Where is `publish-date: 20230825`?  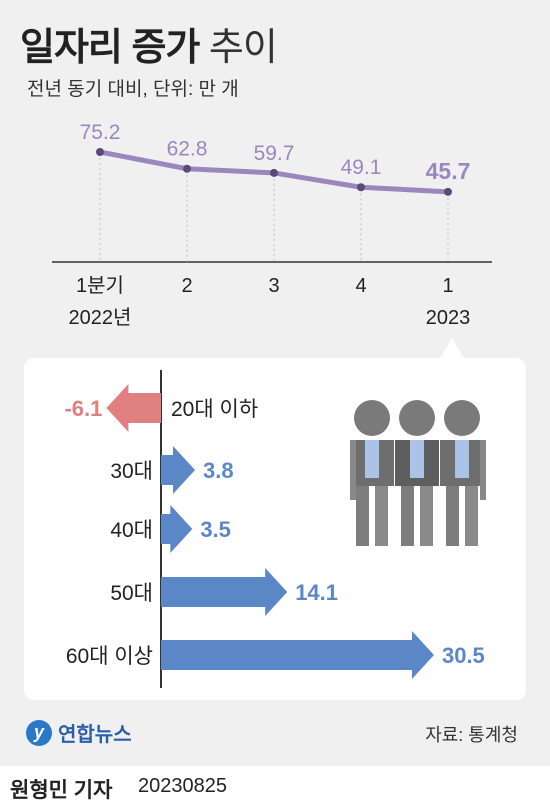 publish-date: 20230825 is located at coordinates (182, 786).